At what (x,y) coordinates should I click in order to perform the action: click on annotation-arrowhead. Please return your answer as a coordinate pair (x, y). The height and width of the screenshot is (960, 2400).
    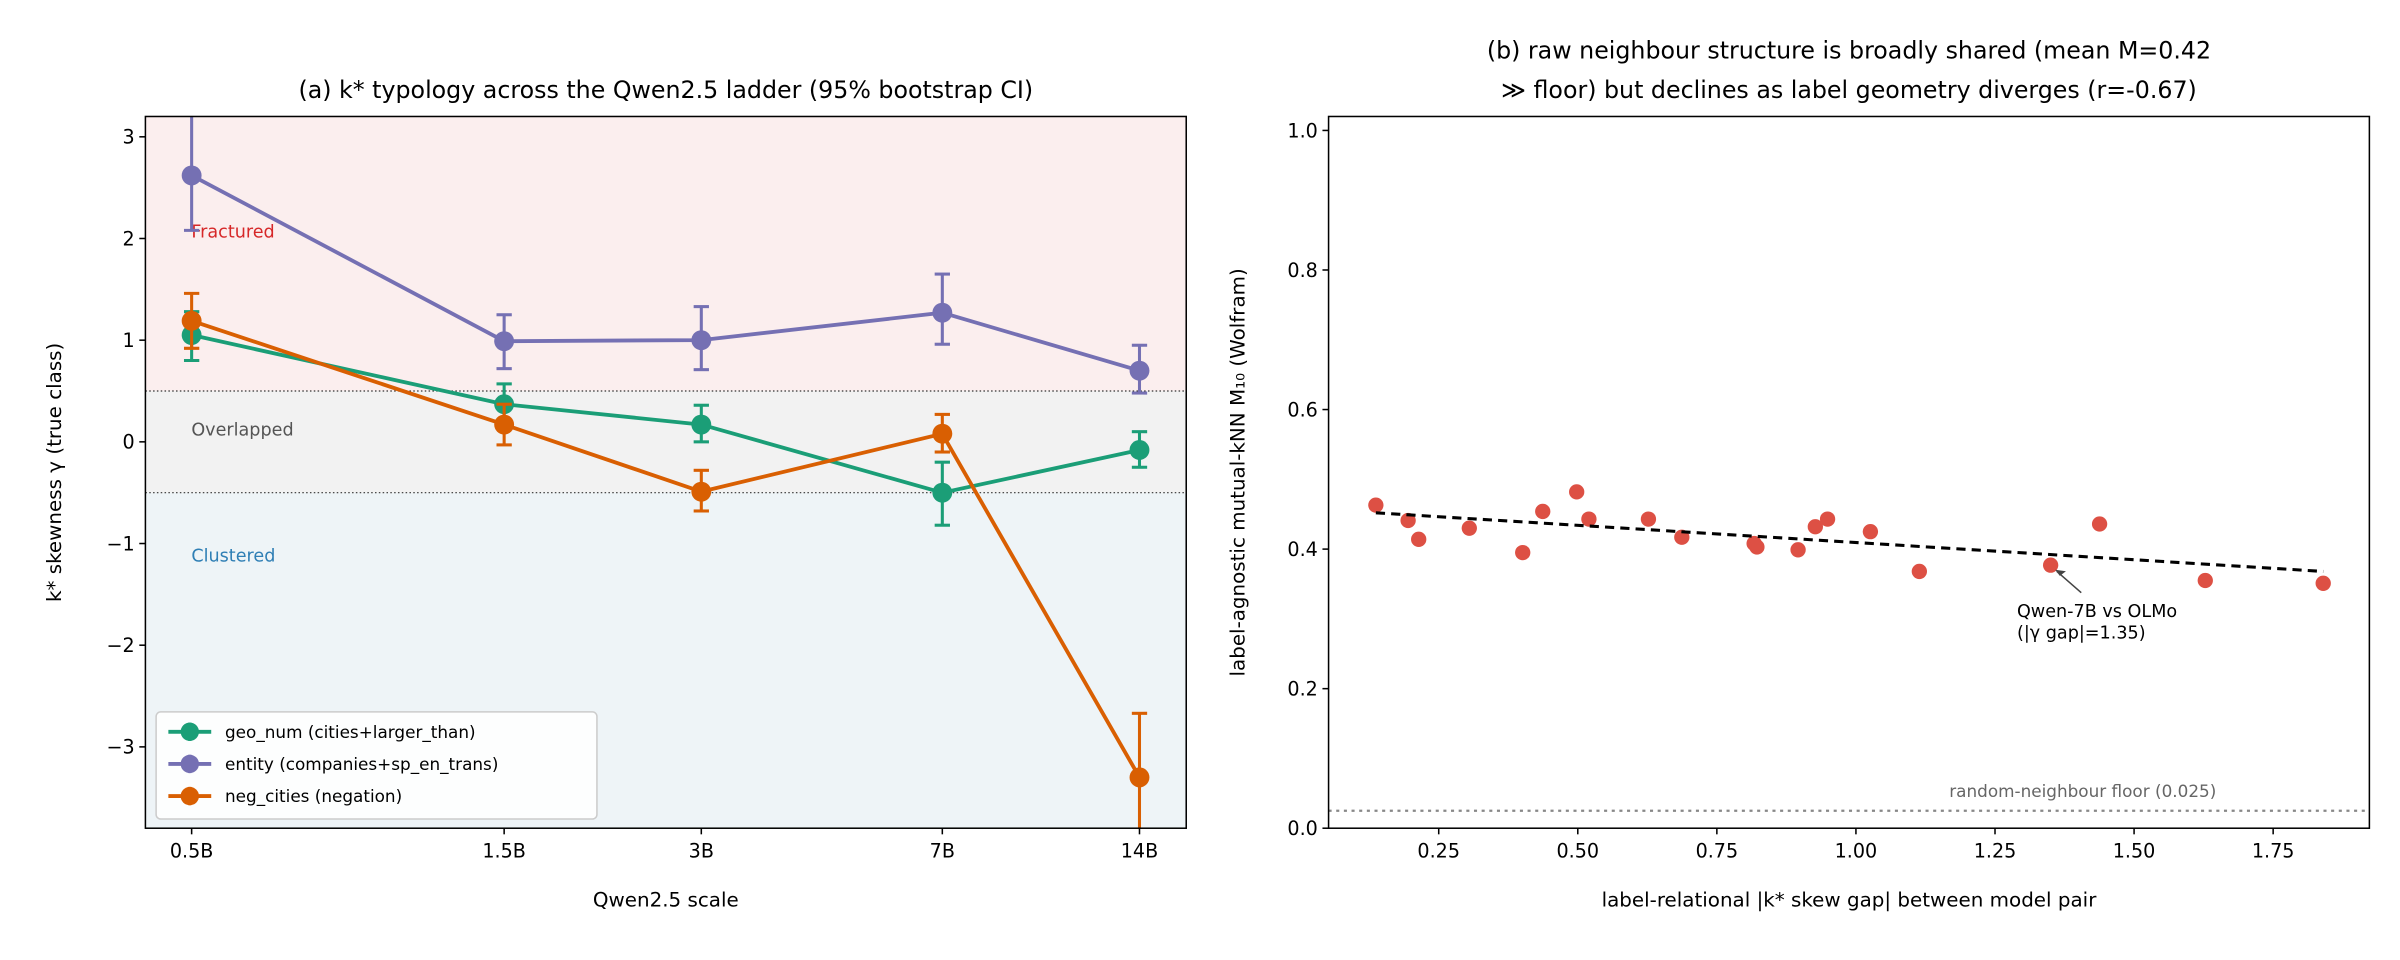
    Looking at the image, I should click on (2060, 572).